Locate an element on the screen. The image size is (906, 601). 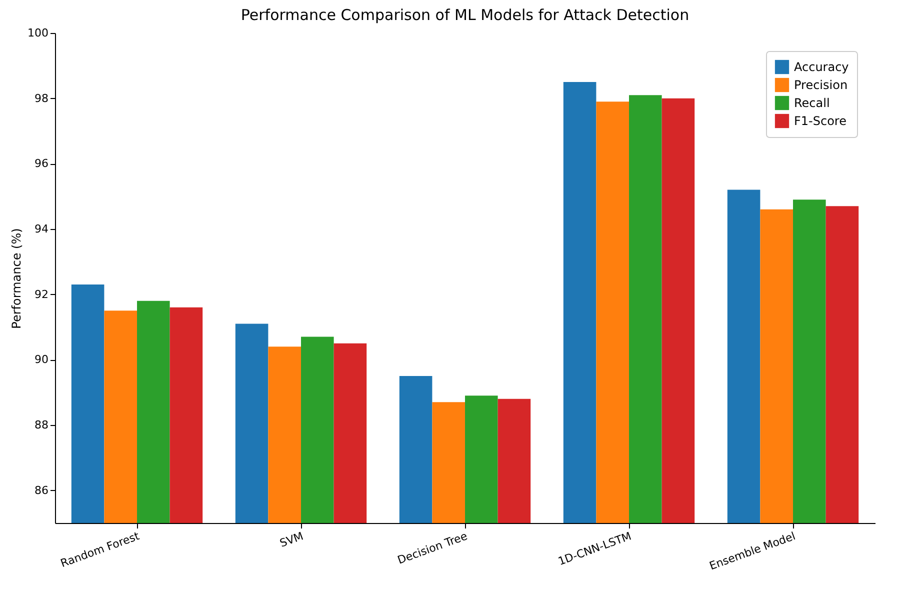
legend-label: Precision is located at coordinates (821, 85).